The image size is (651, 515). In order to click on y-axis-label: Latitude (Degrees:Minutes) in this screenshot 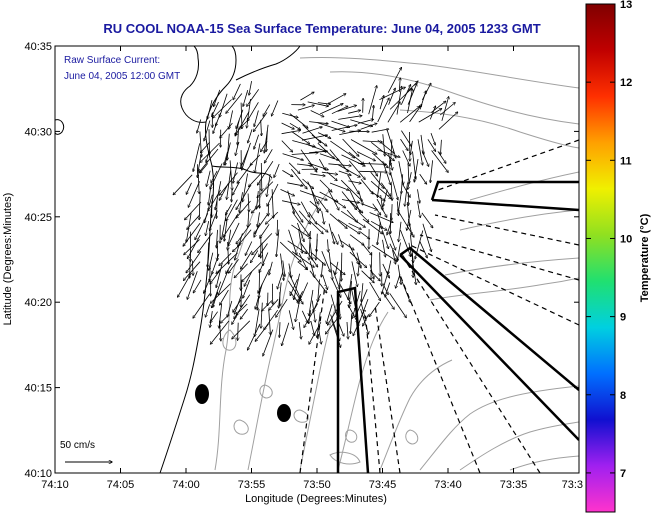, I will do `click(8, 259)`.